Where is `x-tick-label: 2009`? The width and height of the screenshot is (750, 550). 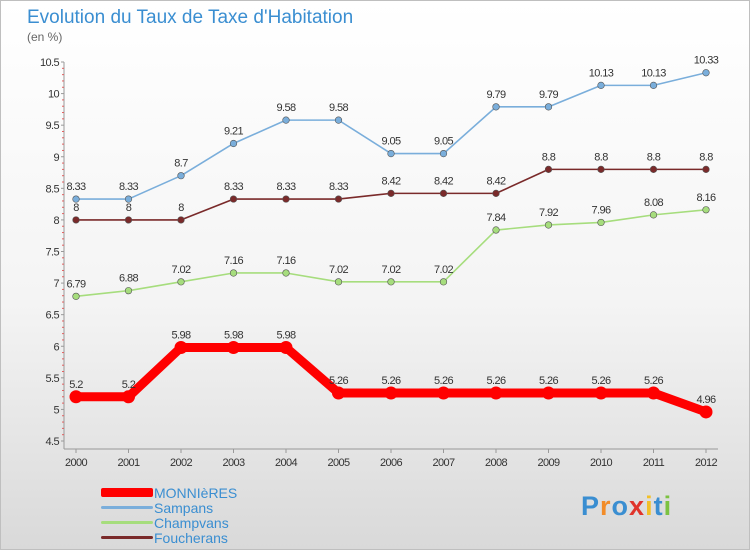 x-tick-label: 2009 is located at coordinates (548, 463).